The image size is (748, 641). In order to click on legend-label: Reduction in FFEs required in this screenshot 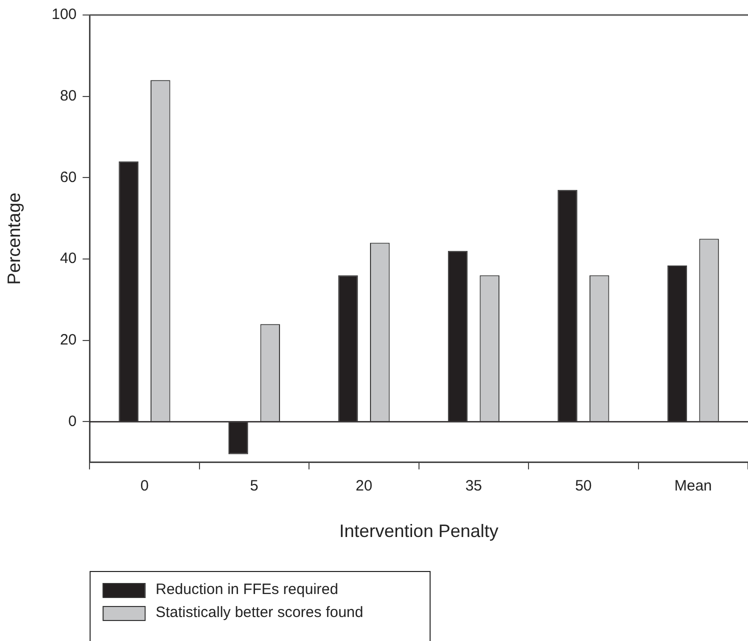, I will do `click(247, 589)`.